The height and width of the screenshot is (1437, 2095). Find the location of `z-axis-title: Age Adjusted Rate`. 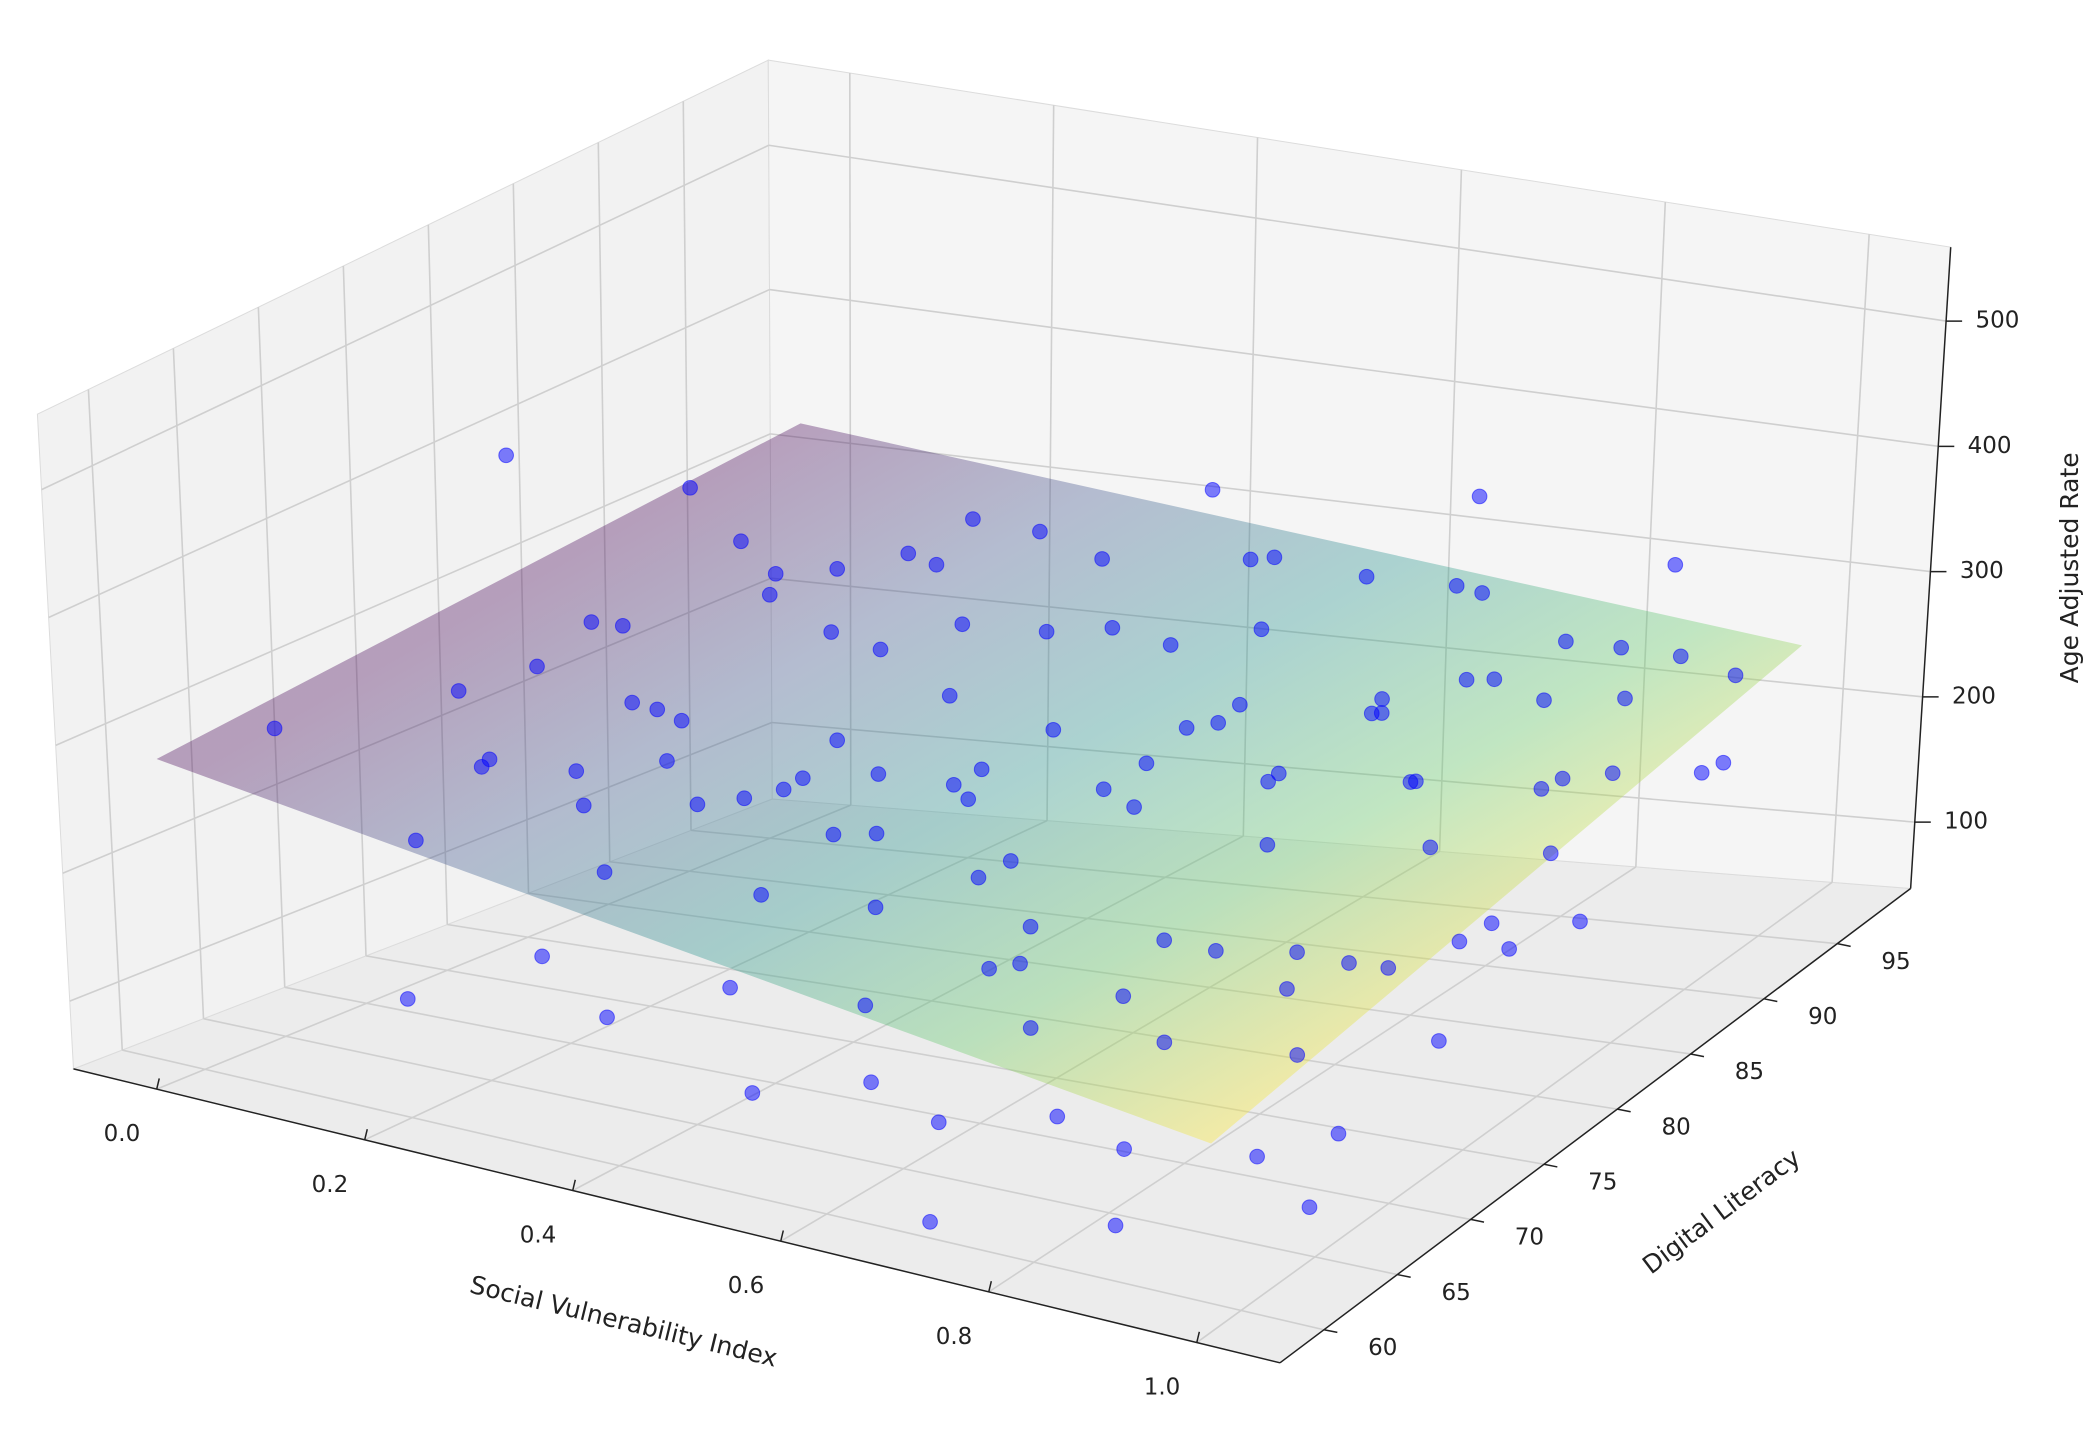

z-axis-title: Age Adjusted Rate is located at coordinates (2069, 567).